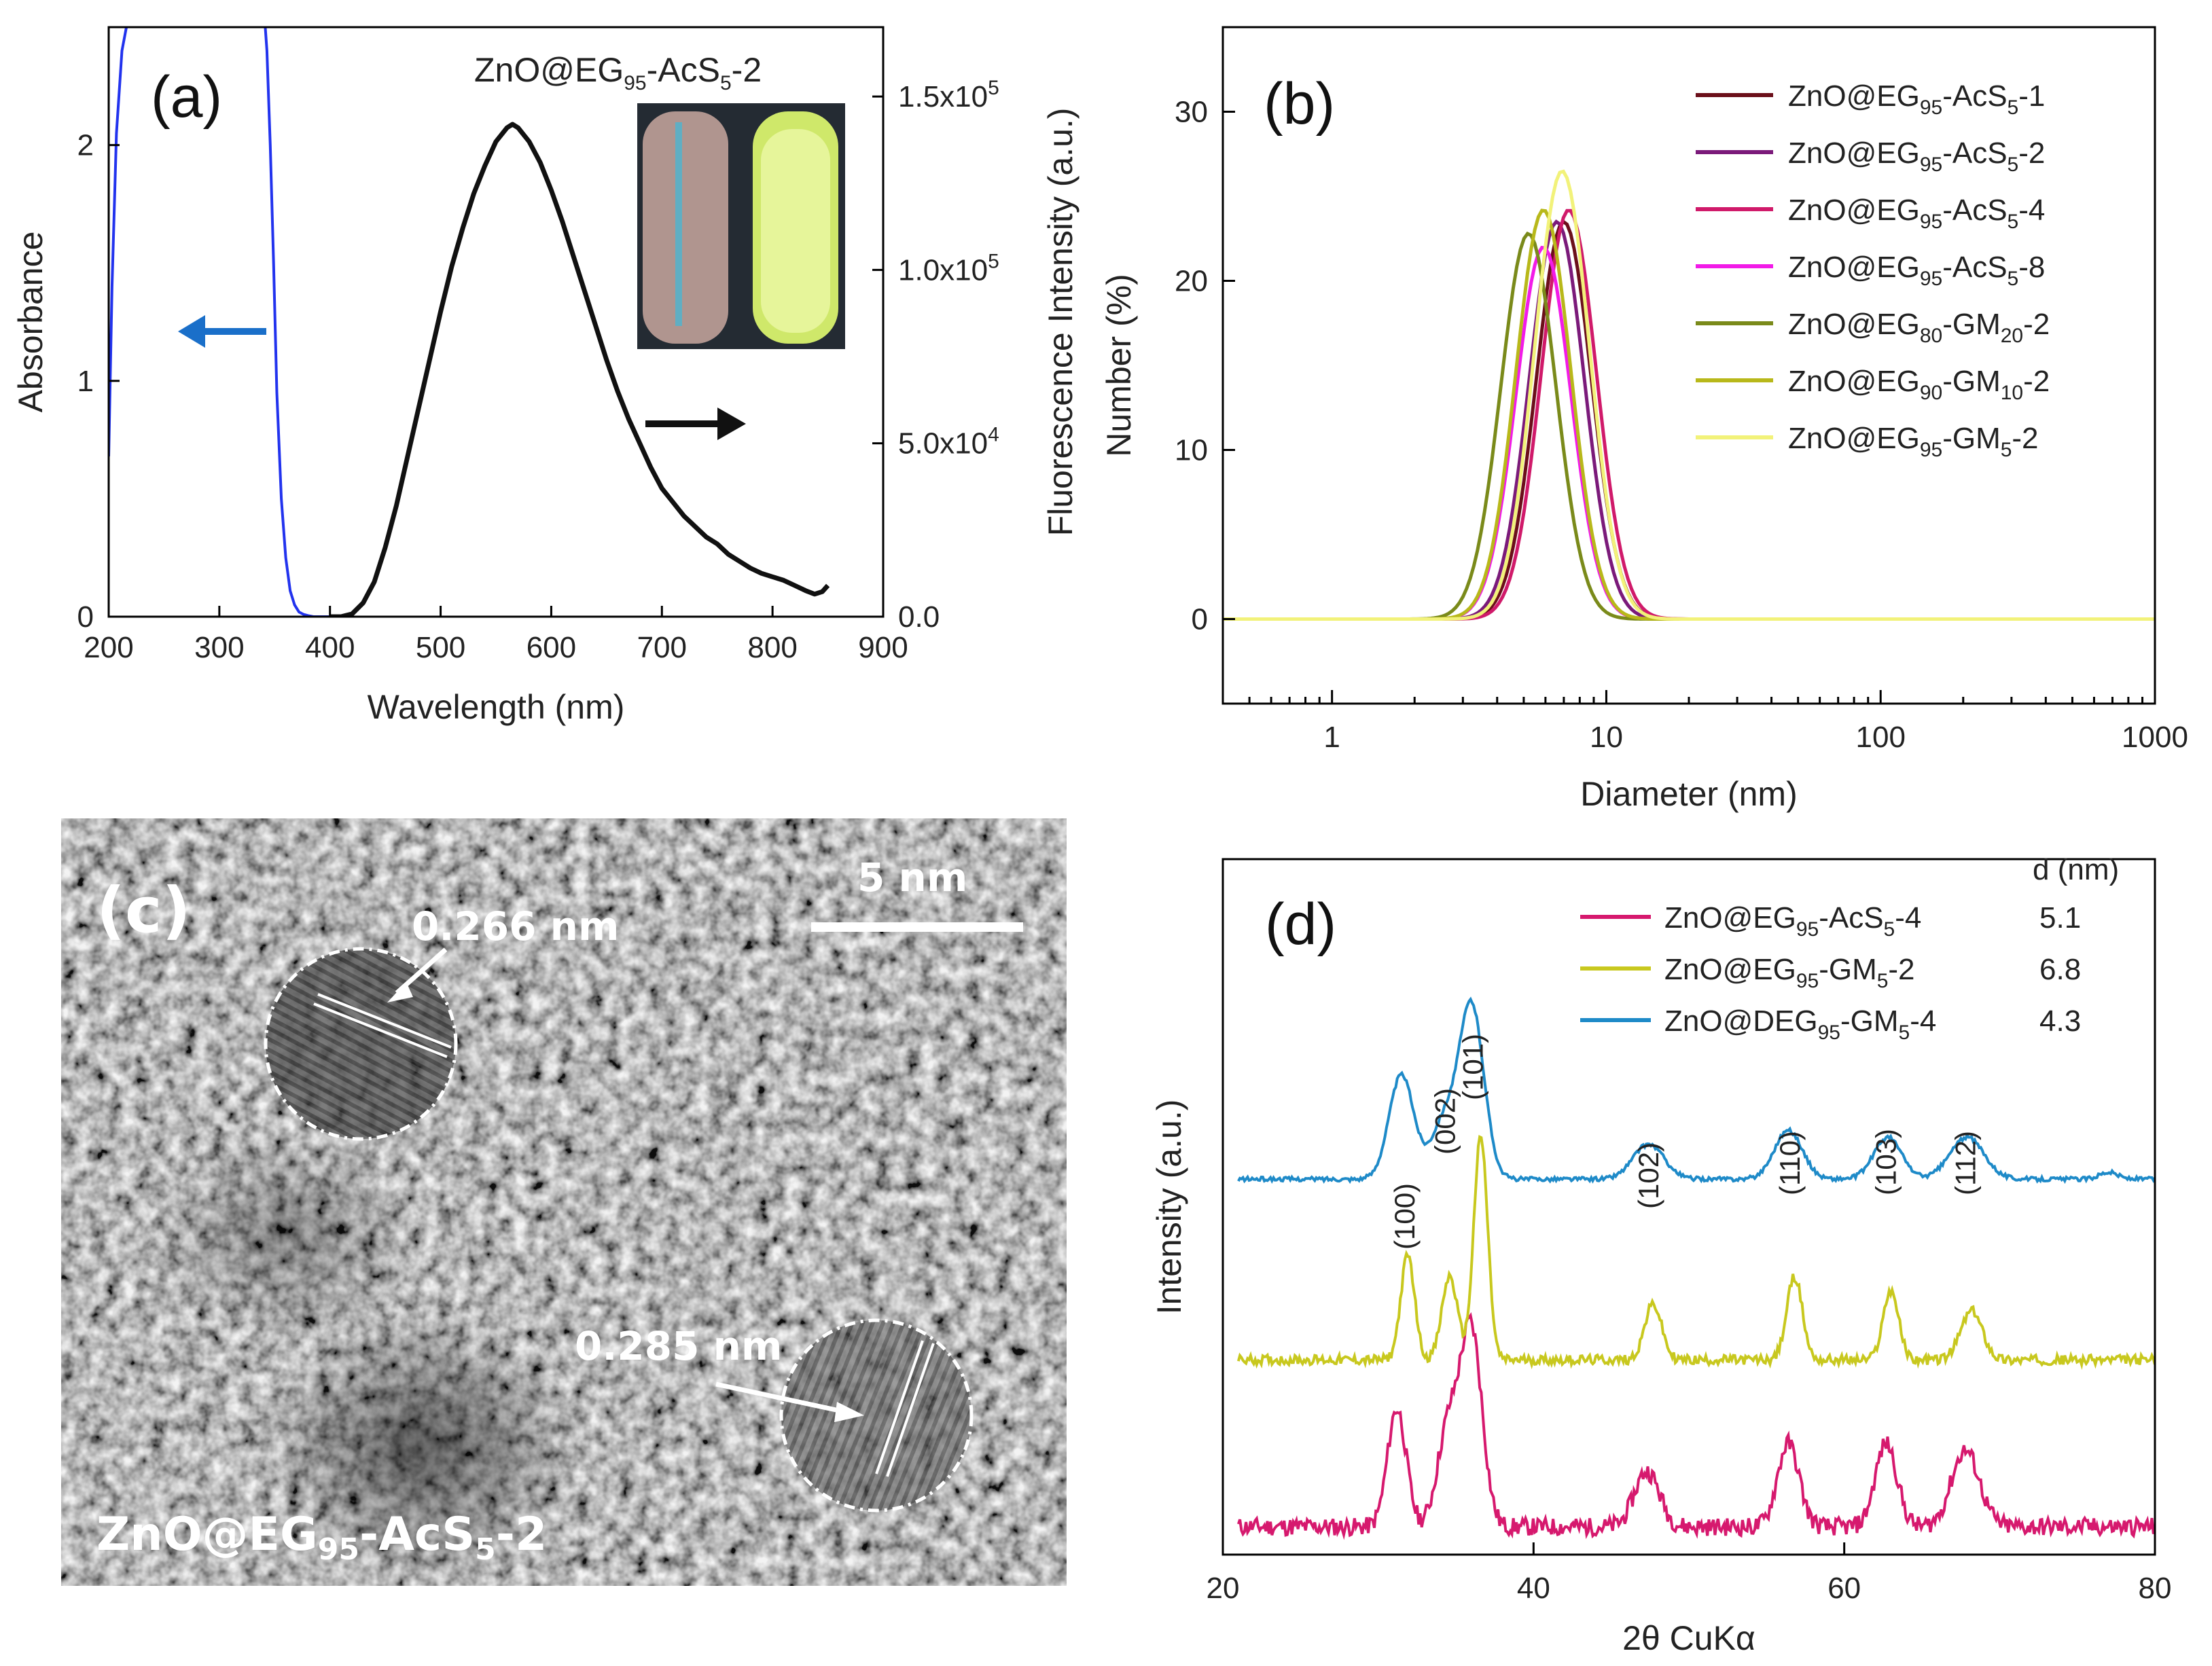 The width and height of the screenshot is (2212, 1666). What do you see at coordinates (695, 424) in the screenshot?
I see `arrow-right-fluorescence-axis` at bounding box center [695, 424].